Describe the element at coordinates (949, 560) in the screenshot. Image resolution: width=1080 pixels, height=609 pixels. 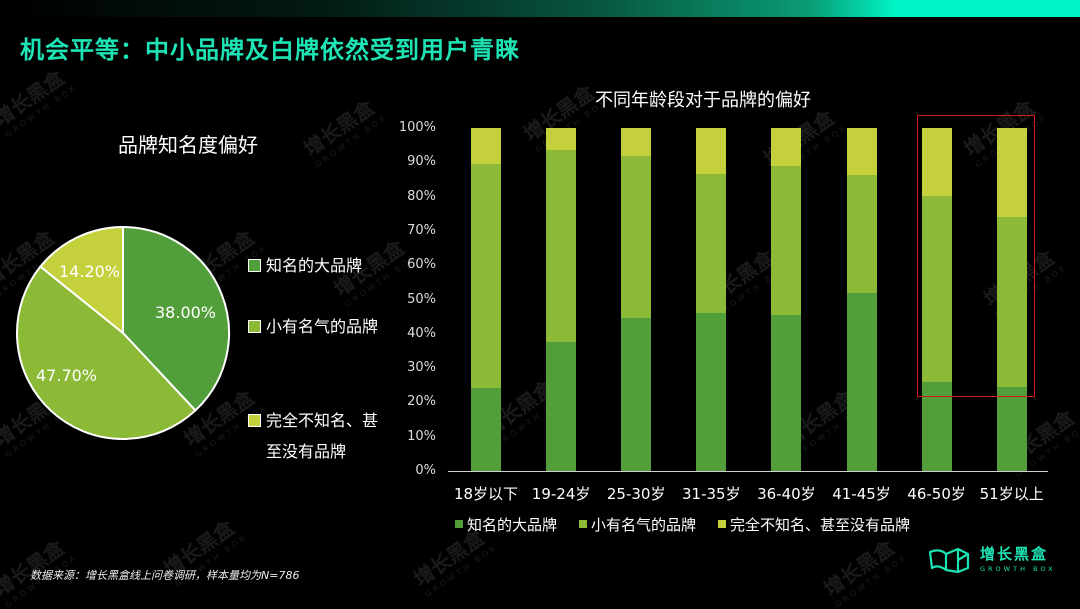
I see `growth-box-logo-icon` at that location.